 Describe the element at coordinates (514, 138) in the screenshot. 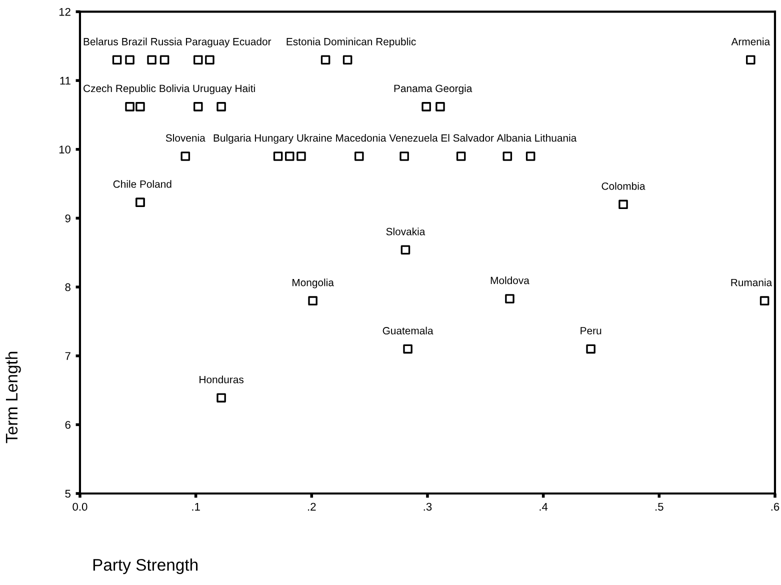

I see `annotation: Albania` at that location.